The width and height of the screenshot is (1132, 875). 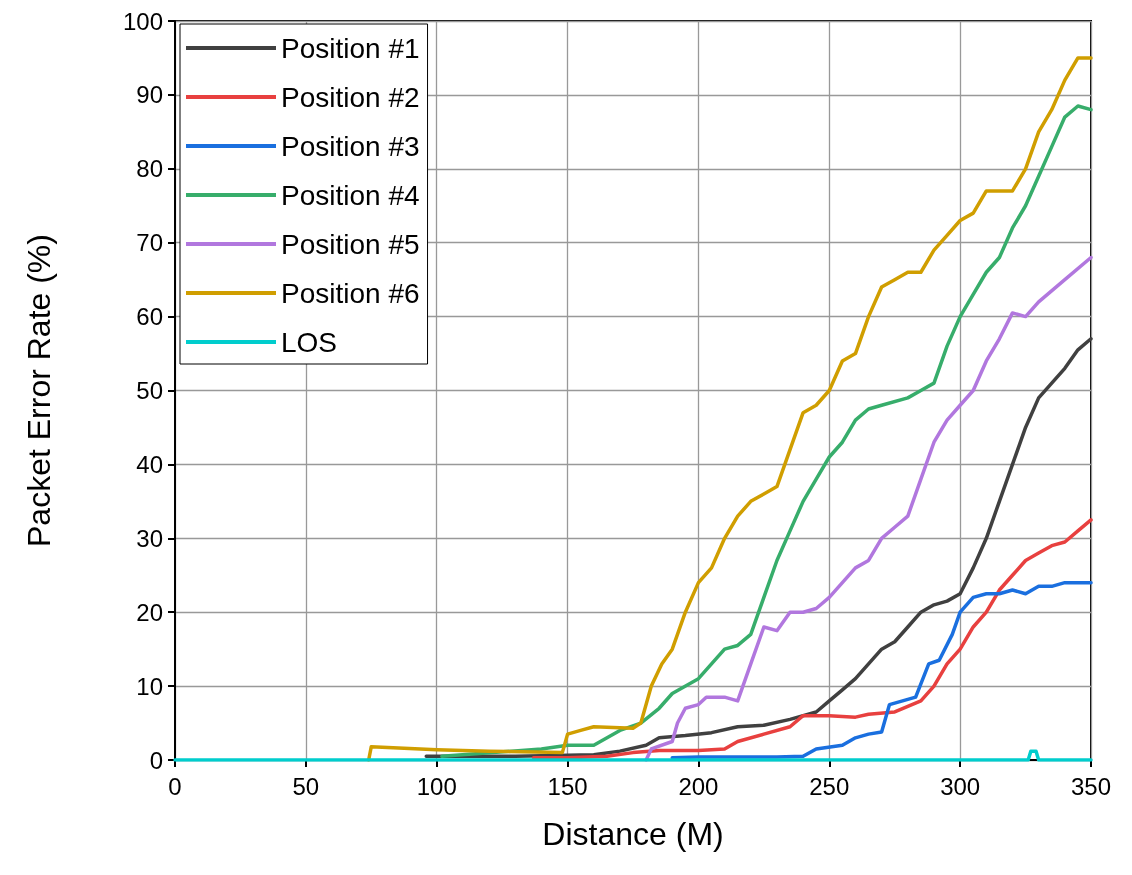 What do you see at coordinates (1091, 786) in the screenshot?
I see `x-tick-label: 350` at bounding box center [1091, 786].